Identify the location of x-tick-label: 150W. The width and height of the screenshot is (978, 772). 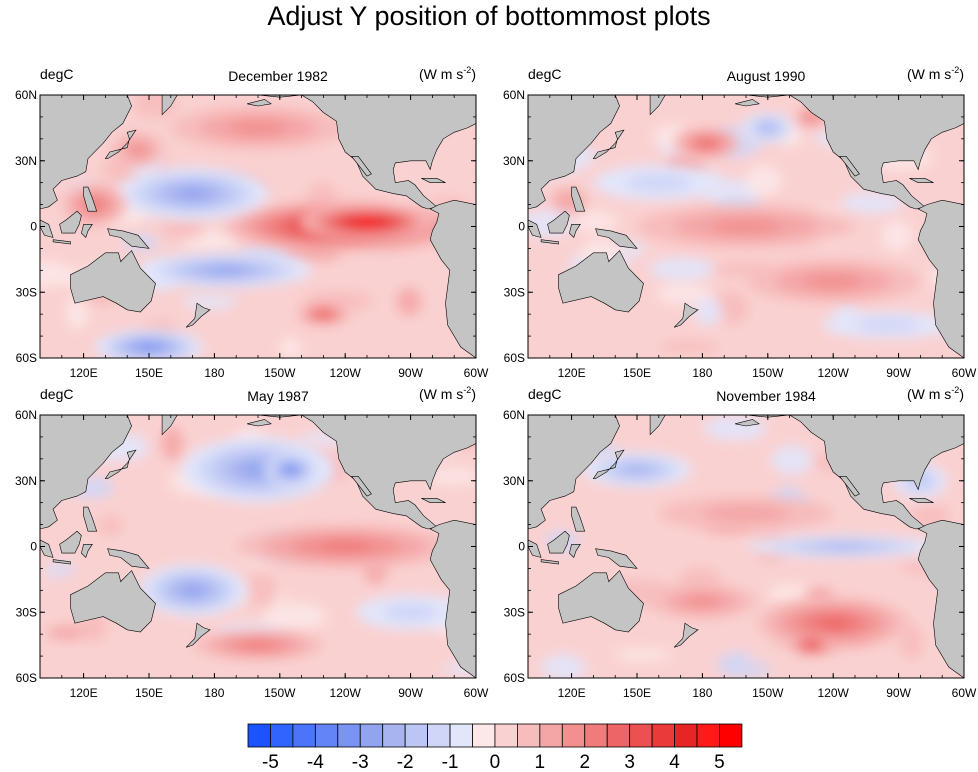
(280, 373).